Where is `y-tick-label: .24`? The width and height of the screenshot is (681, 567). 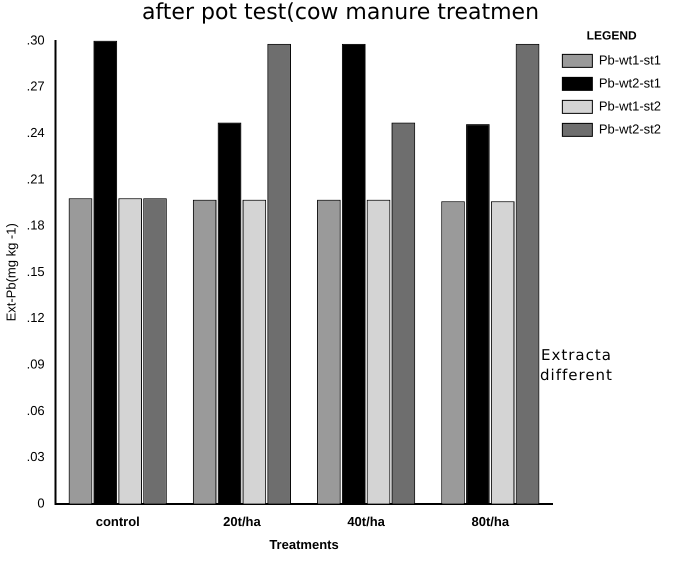 y-tick-label: .24 is located at coordinates (35, 132).